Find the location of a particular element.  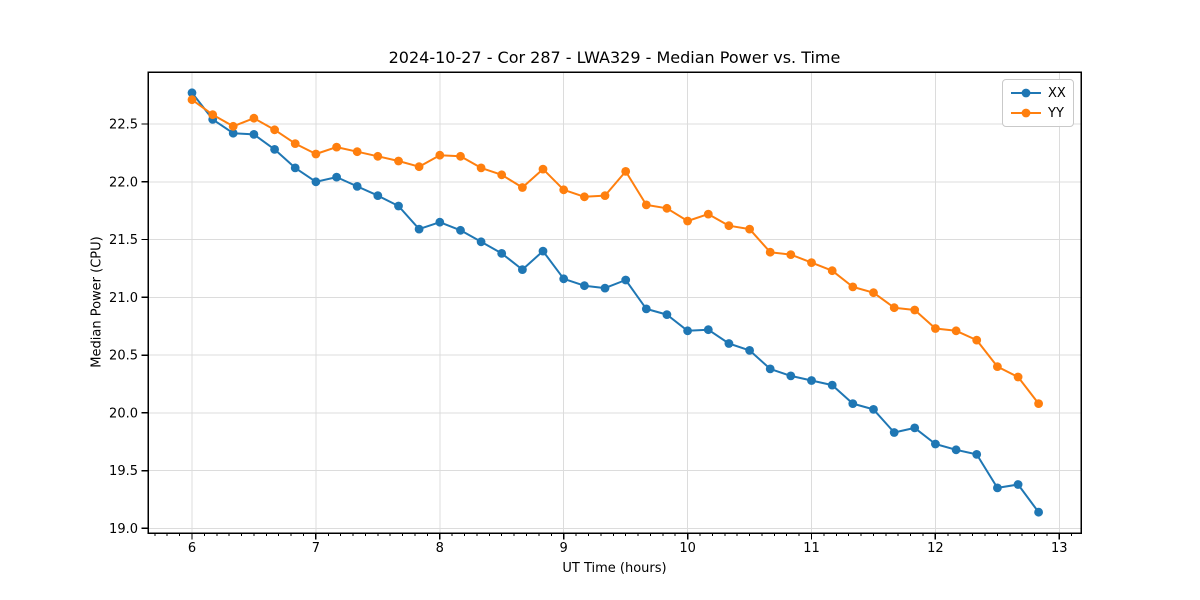

x-tick-label: 12 is located at coordinates (935, 548).